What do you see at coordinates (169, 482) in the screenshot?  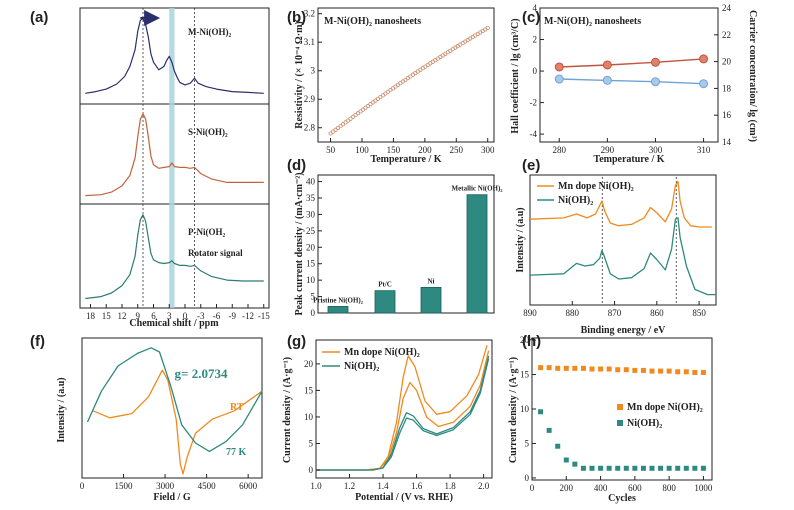 I see `panel-f-ticks: 0 1500 3000 4500 6000` at bounding box center [169, 482].